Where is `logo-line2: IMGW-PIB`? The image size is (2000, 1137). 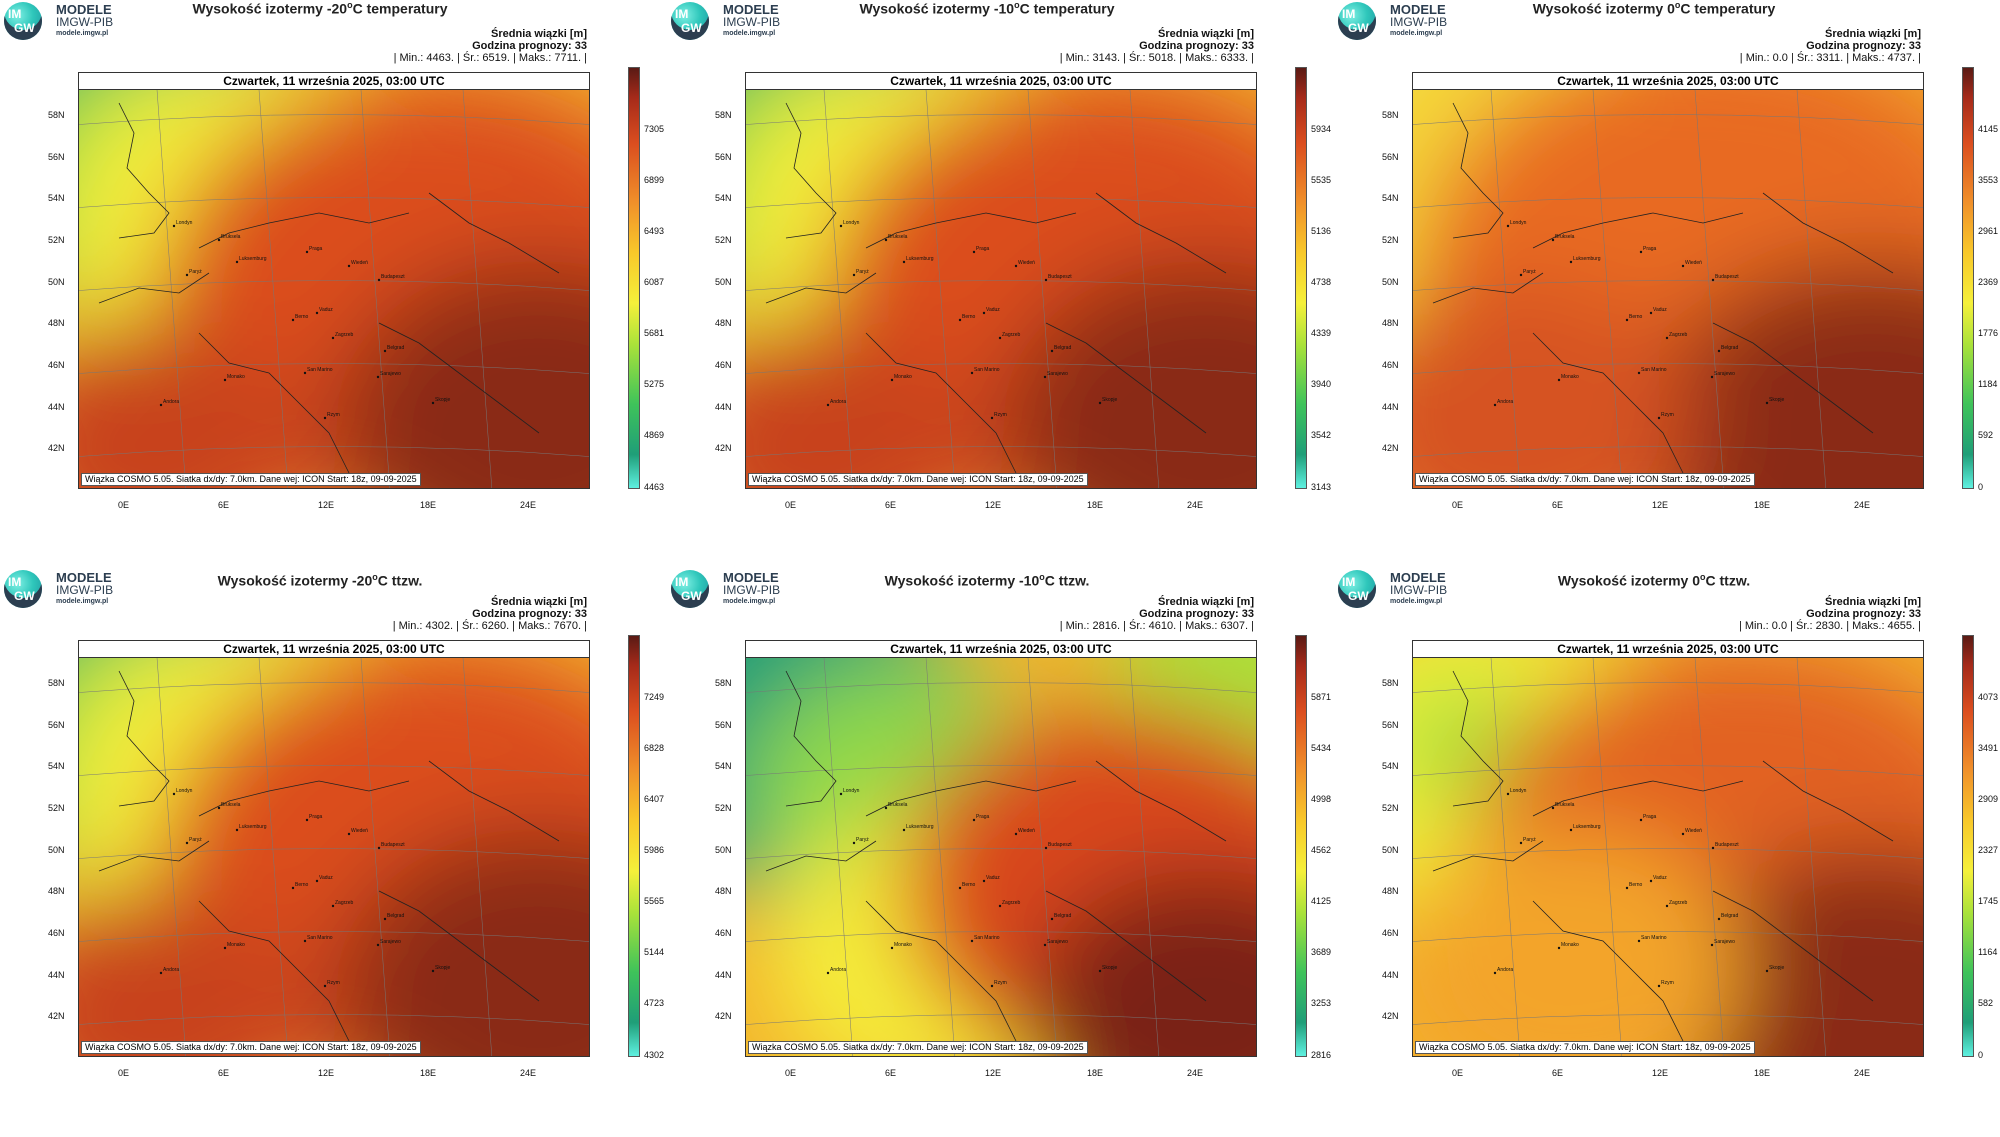 logo-line2: IMGW-PIB is located at coordinates (85, 22).